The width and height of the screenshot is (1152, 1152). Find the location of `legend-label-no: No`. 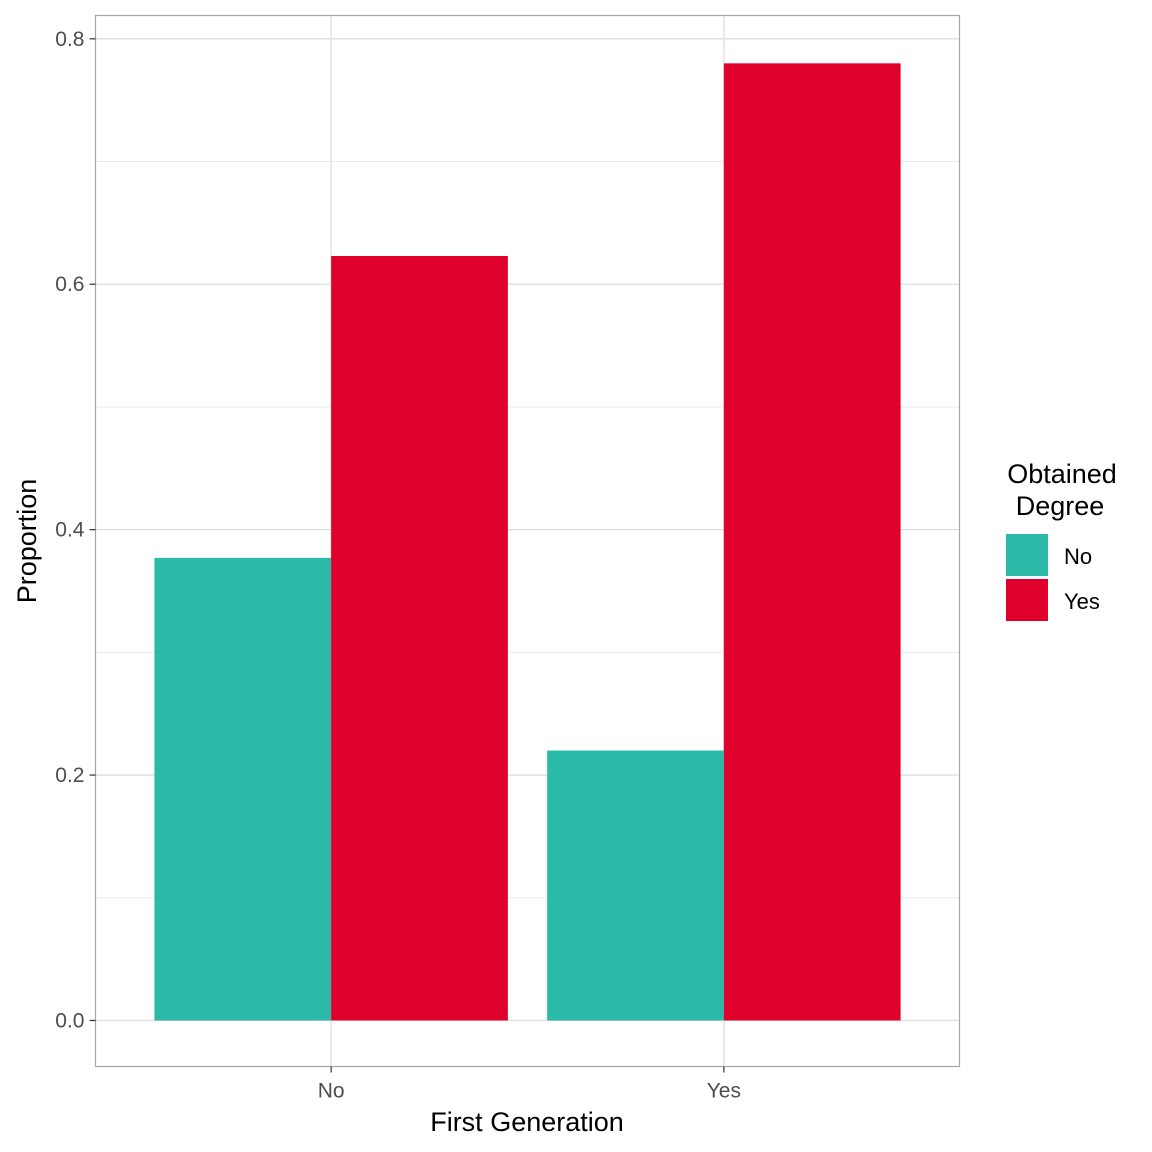

legend-label-no: No is located at coordinates (1078, 556).